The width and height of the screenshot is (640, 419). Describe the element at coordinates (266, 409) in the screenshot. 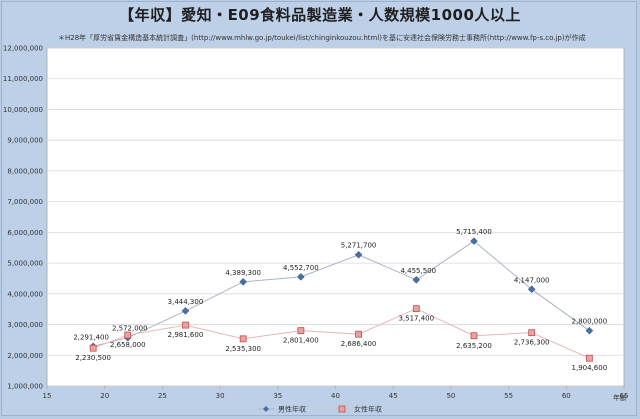

I see `legend-marker-male` at that location.